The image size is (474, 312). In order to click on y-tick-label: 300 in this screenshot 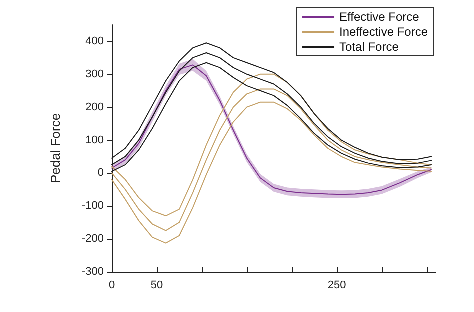, I will do `click(95, 74)`.